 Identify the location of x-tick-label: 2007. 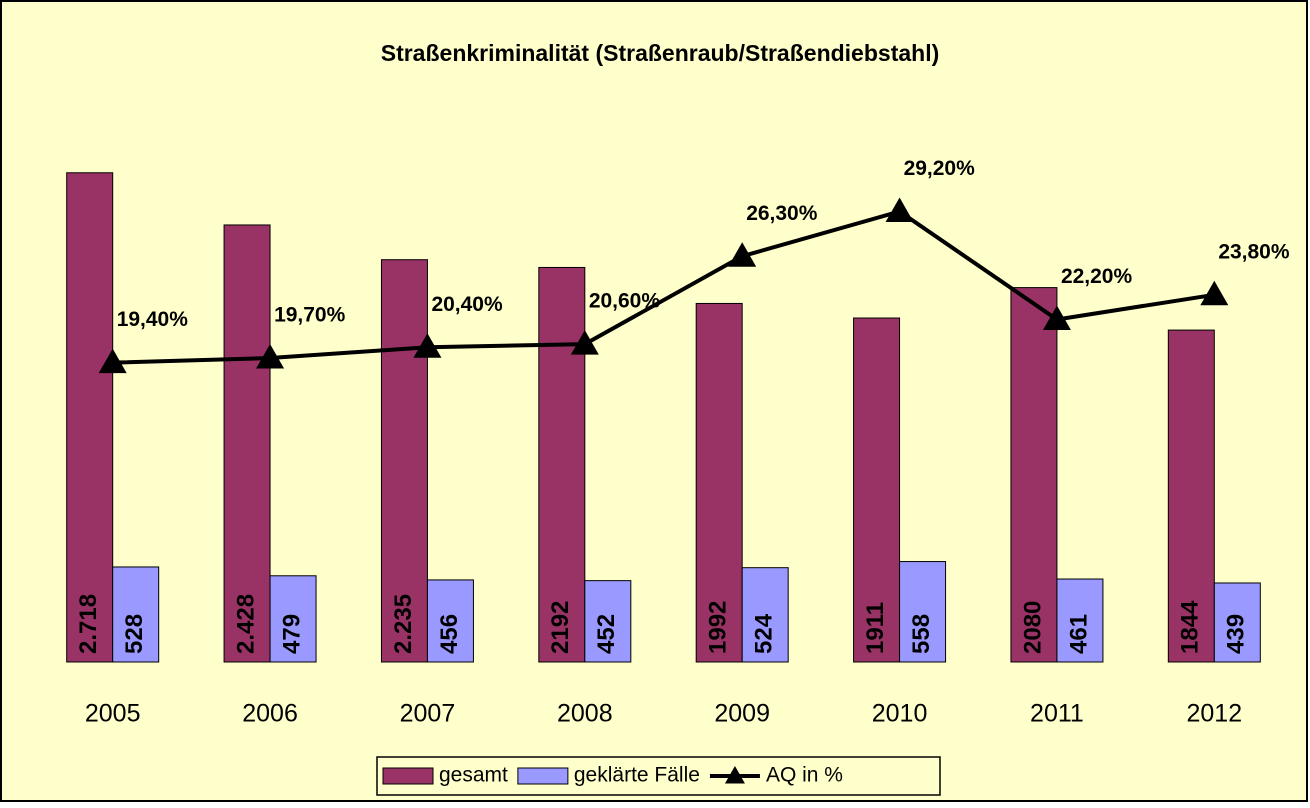
(428, 714).